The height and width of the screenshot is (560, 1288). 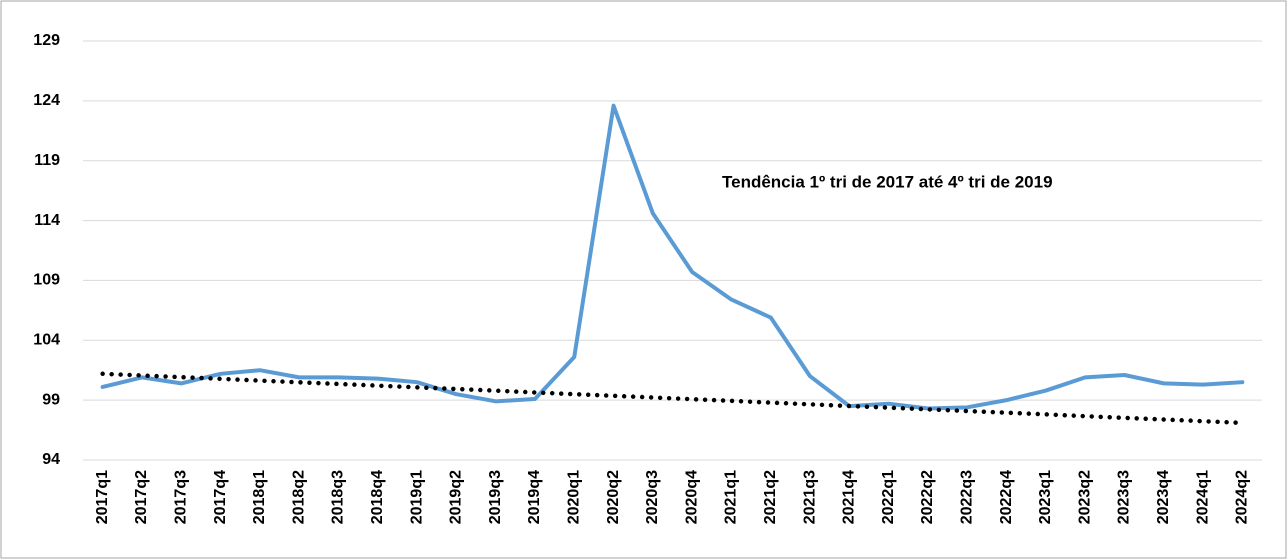 I want to click on x-tick-label: 2019q1, so click(x=416, y=497).